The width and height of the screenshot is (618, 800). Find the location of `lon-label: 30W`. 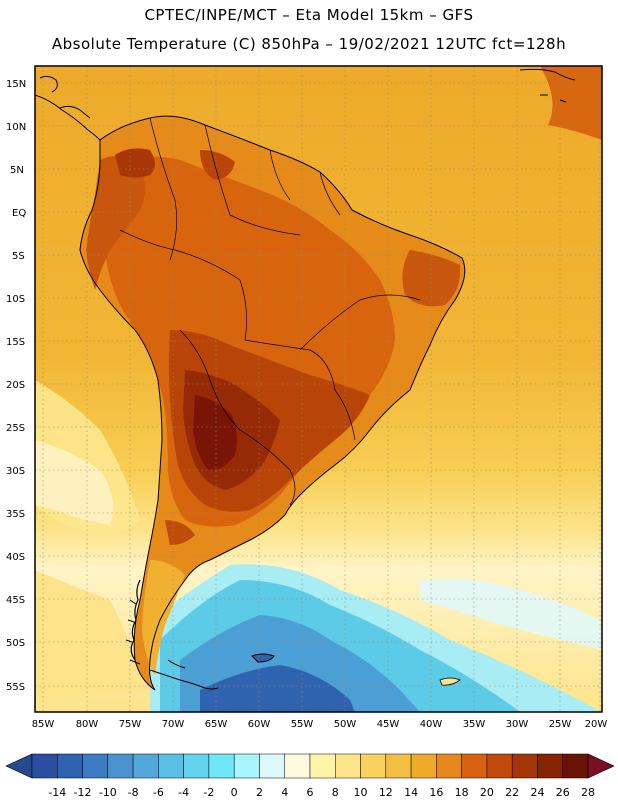

lon-label: 30W is located at coordinates (517, 724).